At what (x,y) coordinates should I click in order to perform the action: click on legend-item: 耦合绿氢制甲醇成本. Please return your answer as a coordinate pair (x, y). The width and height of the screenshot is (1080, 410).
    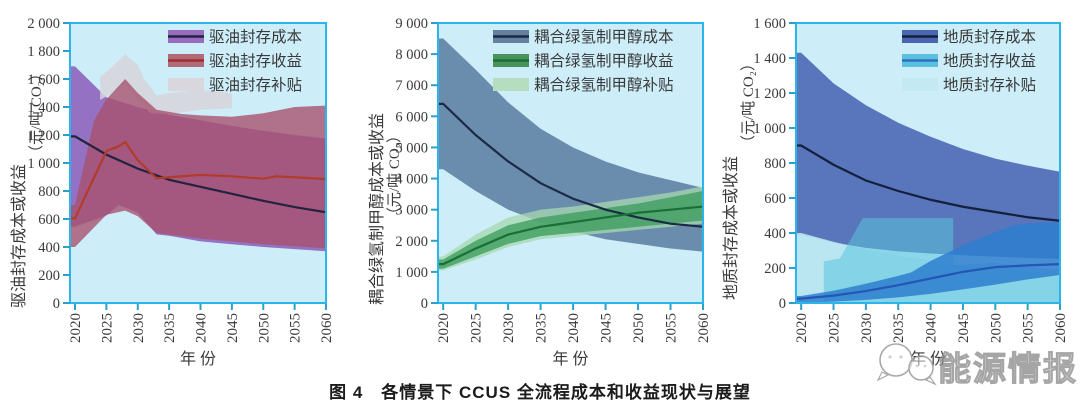
    Looking at the image, I should click on (583, 37).